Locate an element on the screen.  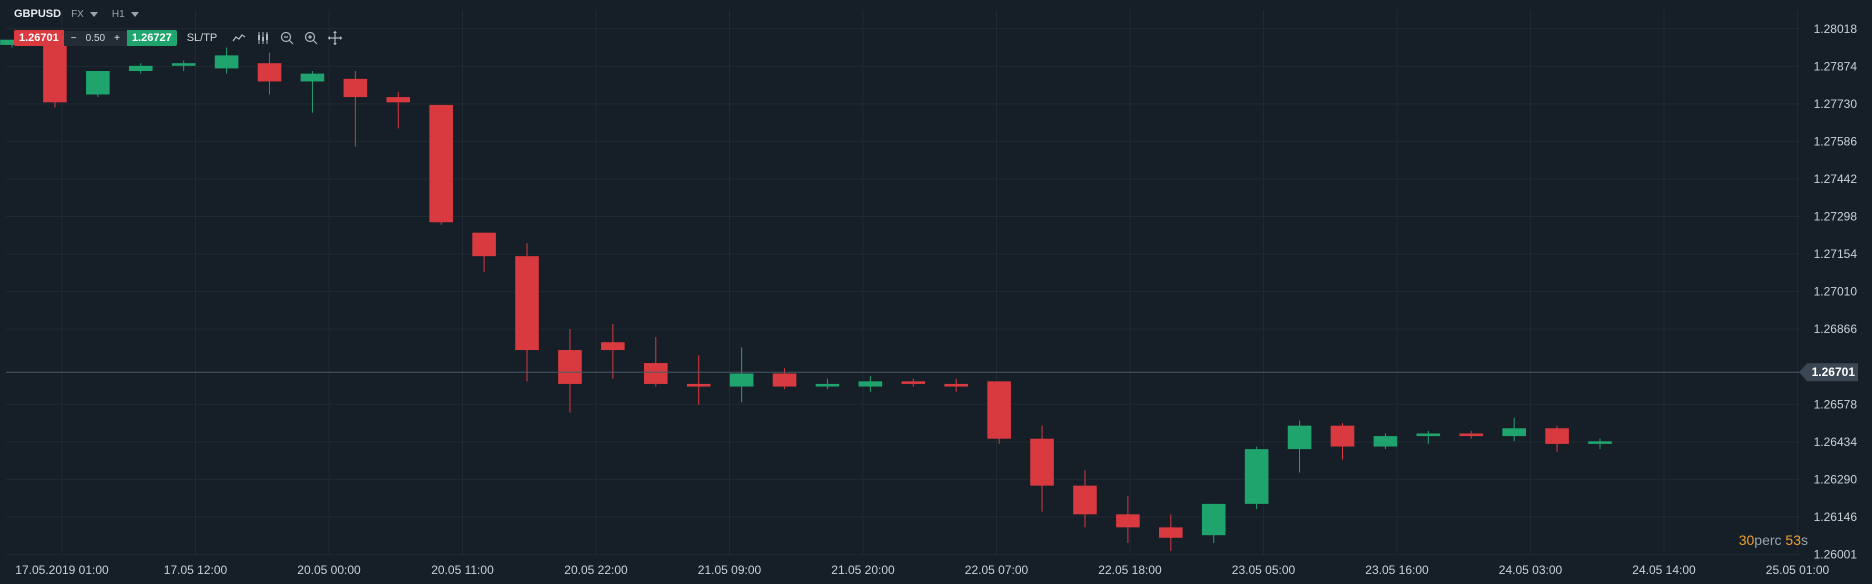
price-tick-label: 1.26290 is located at coordinates (1836, 479).